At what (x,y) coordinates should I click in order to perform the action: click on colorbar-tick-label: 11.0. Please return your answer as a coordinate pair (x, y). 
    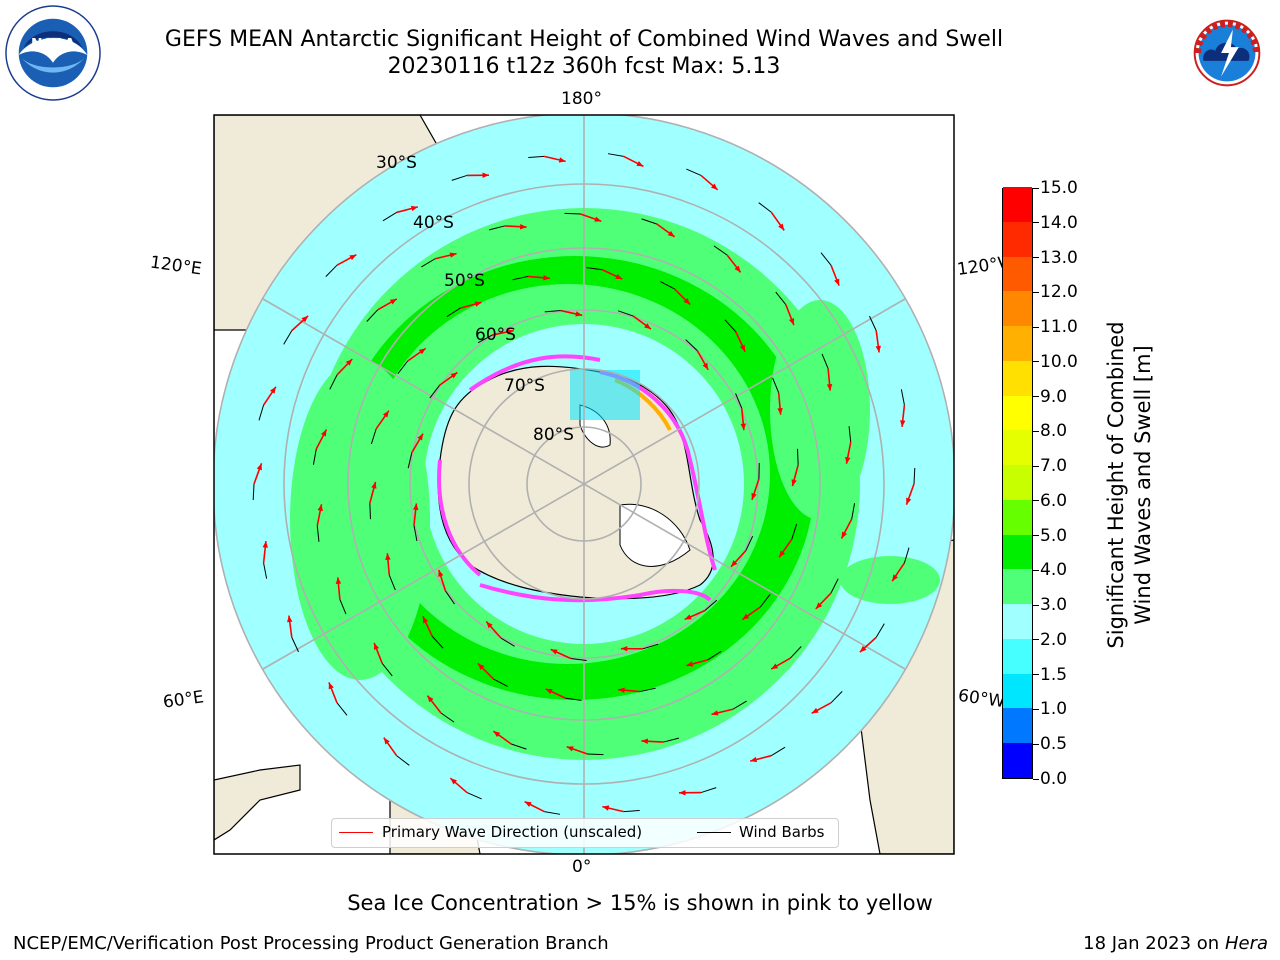
    Looking at the image, I should click on (1059, 327).